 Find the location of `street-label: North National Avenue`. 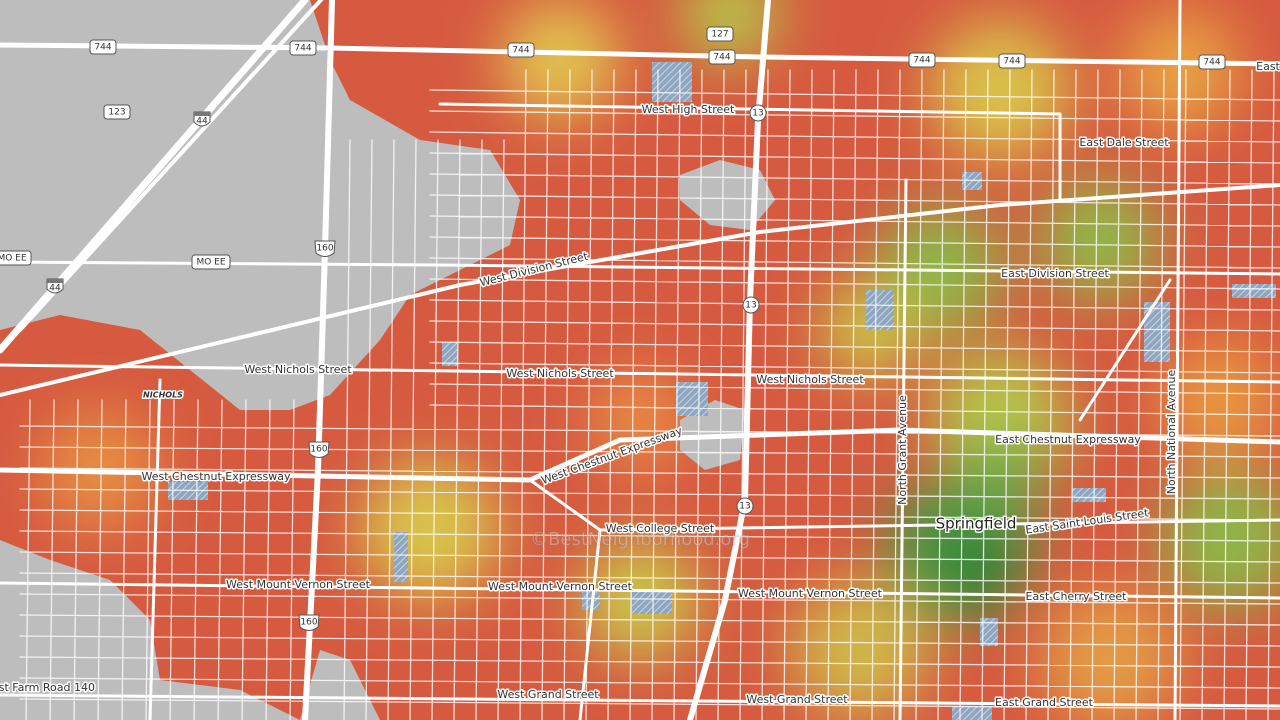

street-label: North National Avenue is located at coordinates (1171, 432).